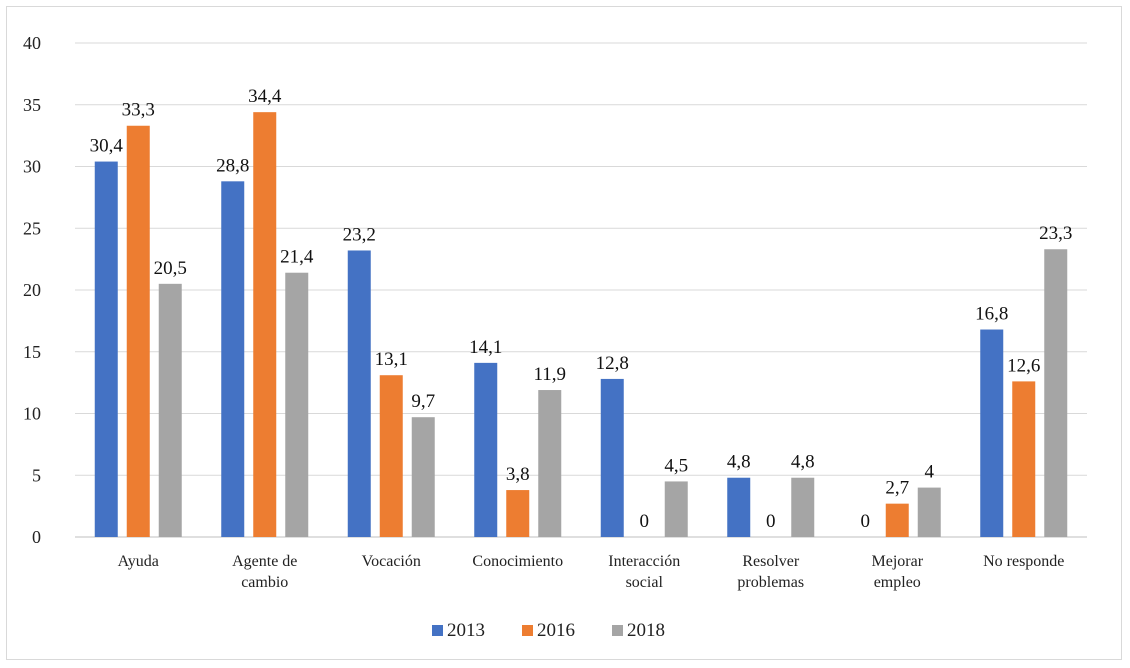  Describe the element at coordinates (32, 414) in the screenshot. I see `y-tick-label-10: 10` at that location.